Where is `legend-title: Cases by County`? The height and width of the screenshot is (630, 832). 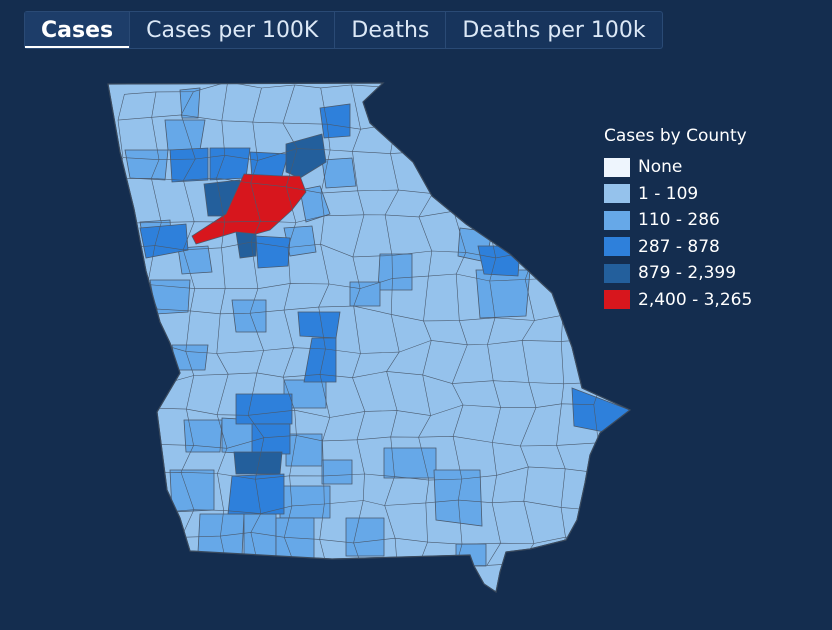
legend-title: Cases by County is located at coordinates (675, 136).